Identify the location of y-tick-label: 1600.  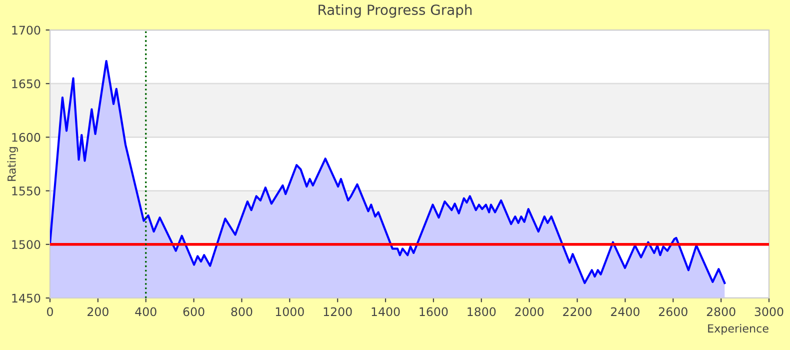
(26, 137).